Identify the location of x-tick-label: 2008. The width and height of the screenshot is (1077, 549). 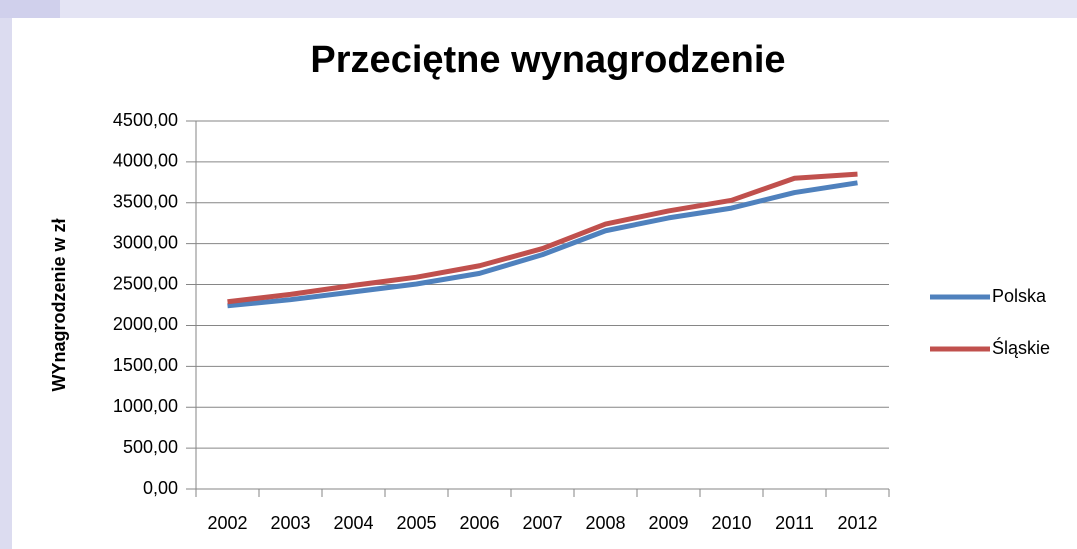
(605, 523).